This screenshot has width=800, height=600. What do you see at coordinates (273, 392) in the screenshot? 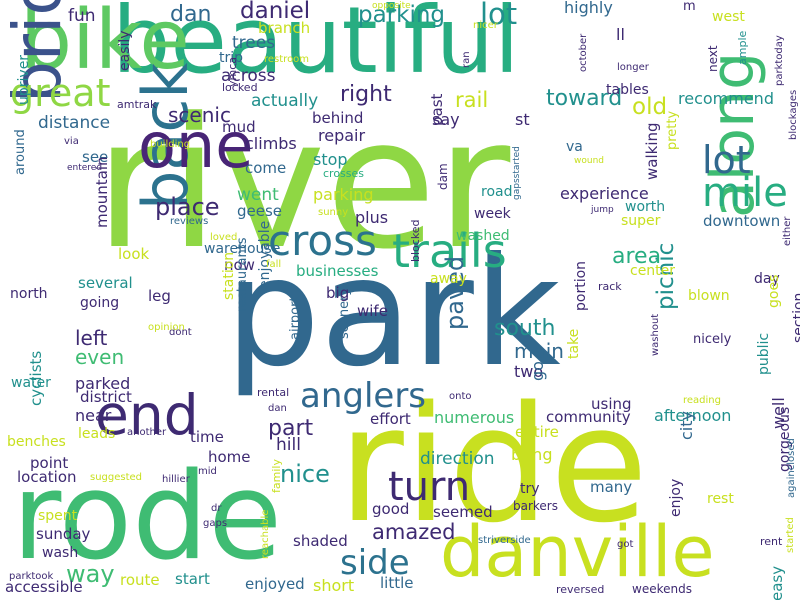
I see `cloud-word: rental` at bounding box center [273, 392].